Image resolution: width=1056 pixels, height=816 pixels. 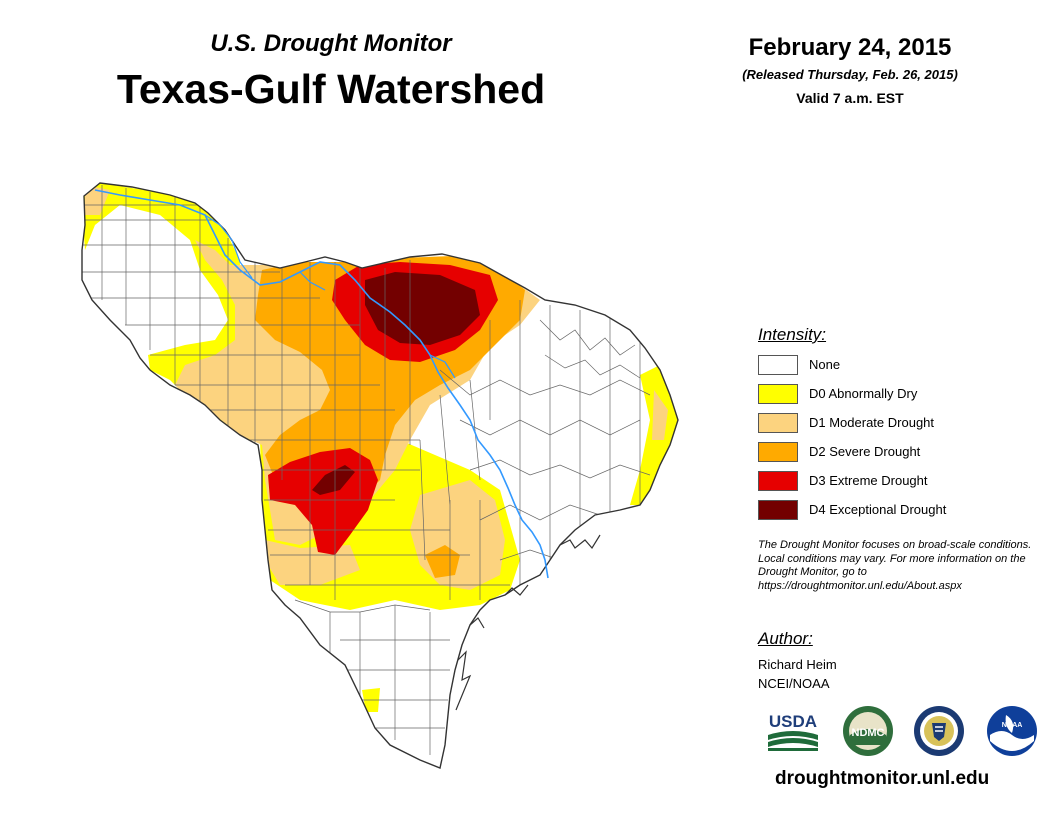 What do you see at coordinates (333, 480) in the screenshot?
I see `d4-area-southwest` at bounding box center [333, 480].